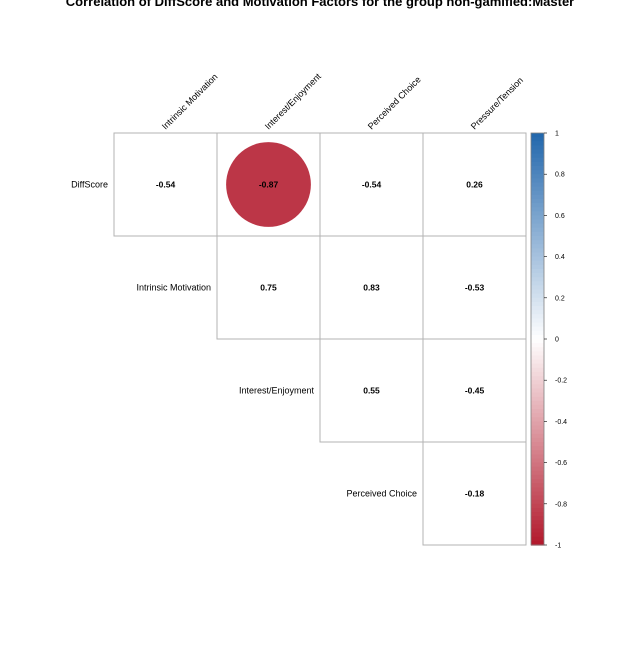 The width and height of the screenshot is (640, 645). Describe the element at coordinates (166, 185) in the screenshot. I see `value-label-r0-c0: -0.54` at that location.